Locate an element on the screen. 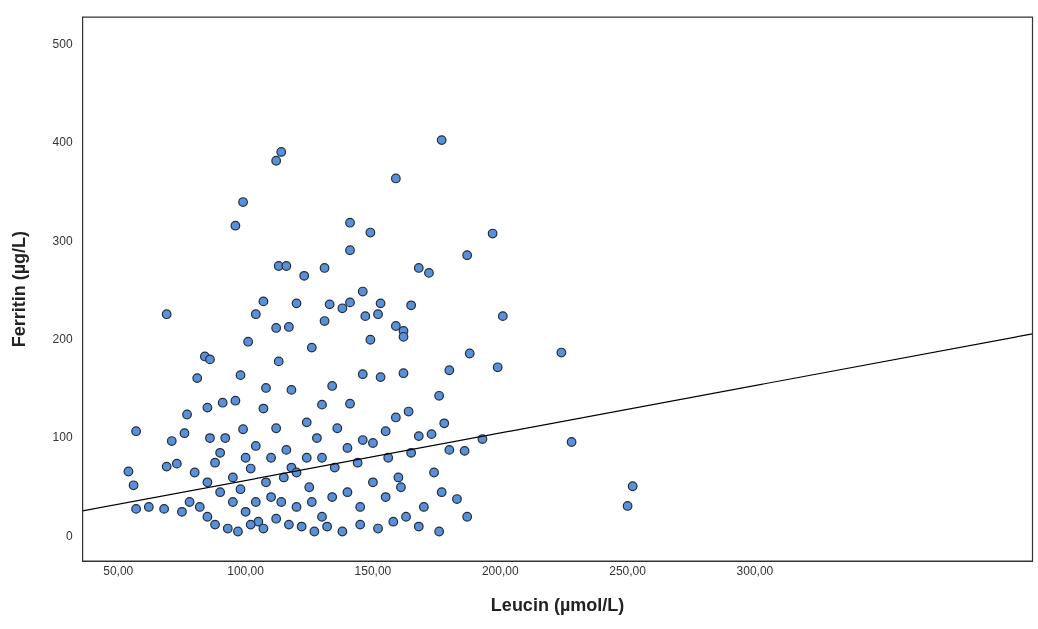  x-tick-label: 50,00 is located at coordinates (118, 570).